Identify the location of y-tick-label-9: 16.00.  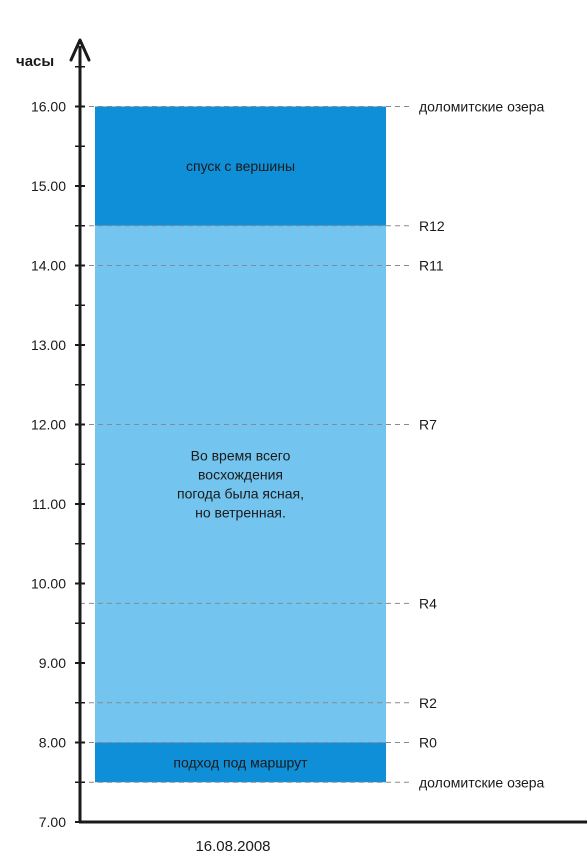
(48, 107).